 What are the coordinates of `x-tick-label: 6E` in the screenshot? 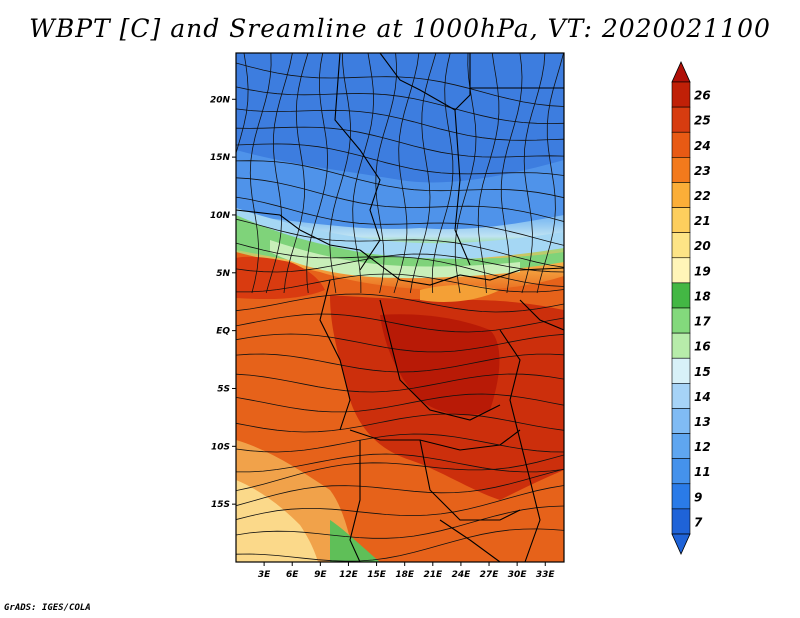 It's located at (292, 575).